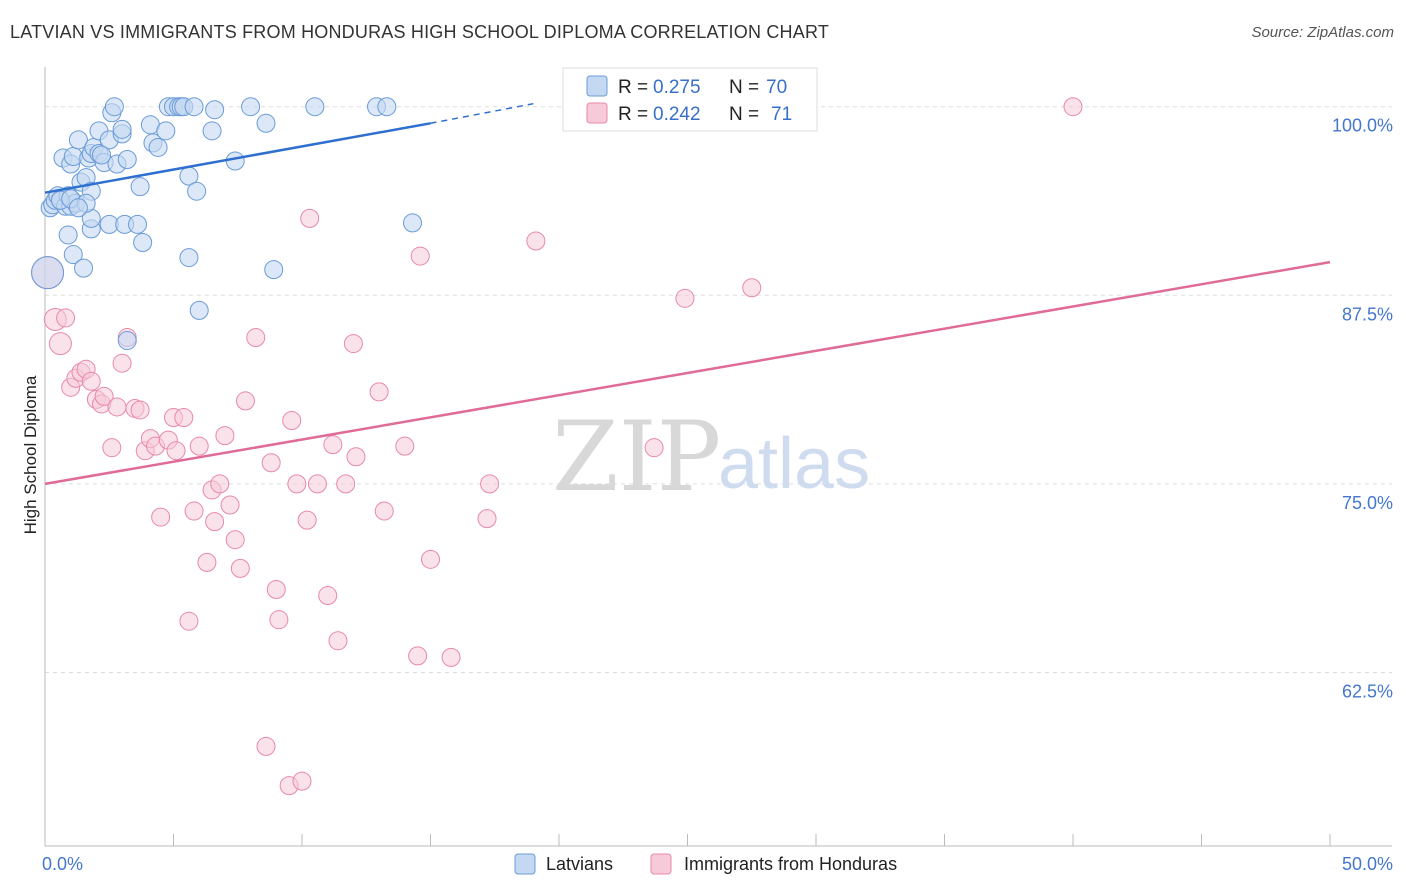  Describe the element at coordinates (1322, 32) in the screenshot. I see `source-label: Source: ZipAtlas.com` at that location.